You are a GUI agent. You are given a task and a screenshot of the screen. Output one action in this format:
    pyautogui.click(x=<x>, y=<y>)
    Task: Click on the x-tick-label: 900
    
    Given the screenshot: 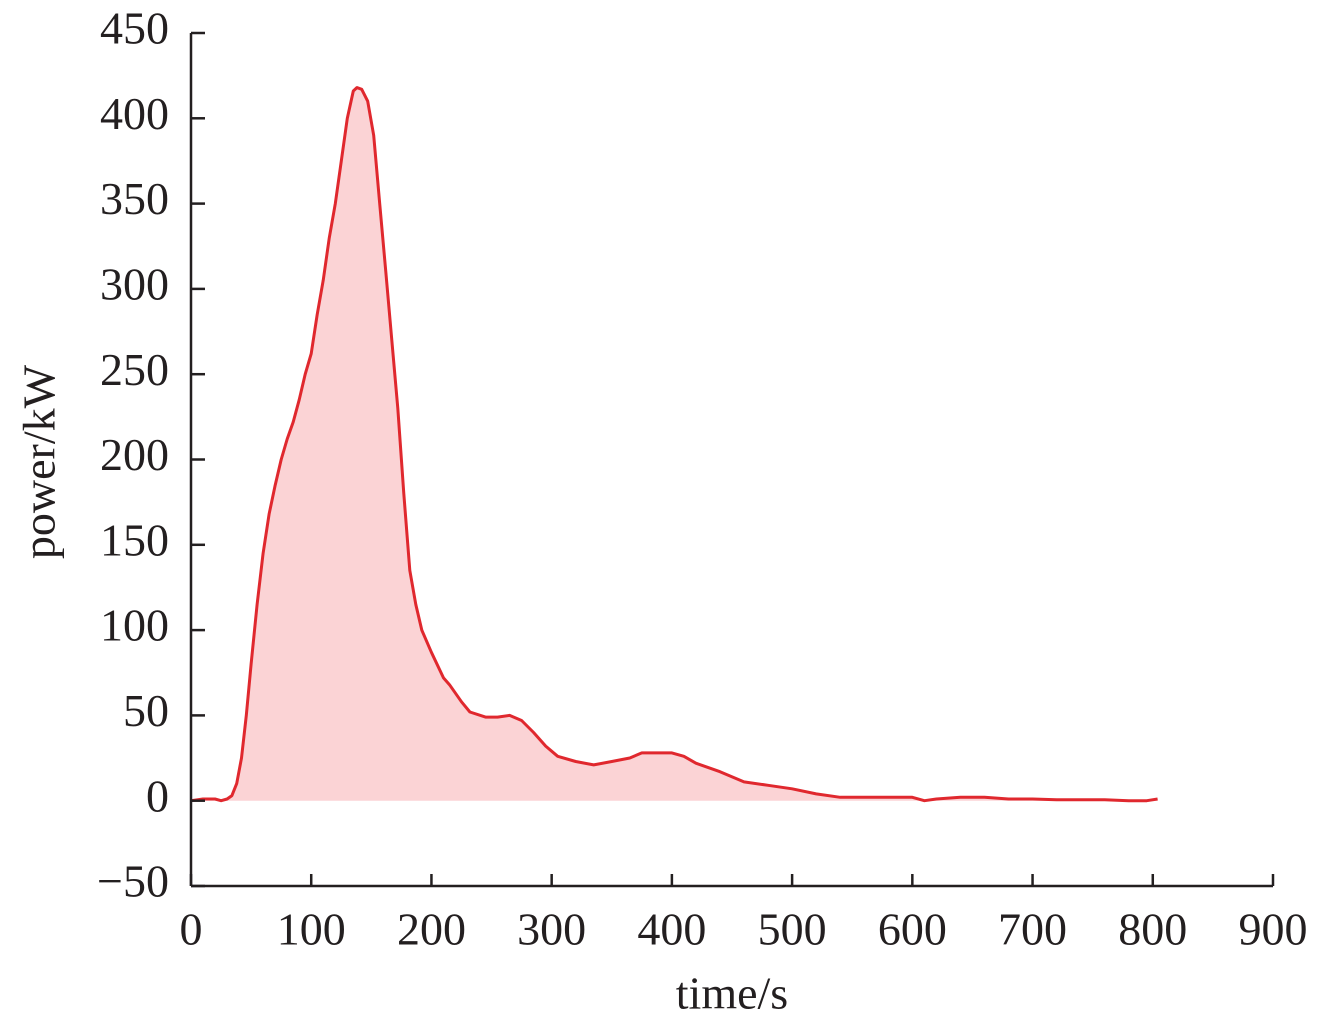 What is the action you would take?
    pyautogui.click(x=1273, y=929)
    